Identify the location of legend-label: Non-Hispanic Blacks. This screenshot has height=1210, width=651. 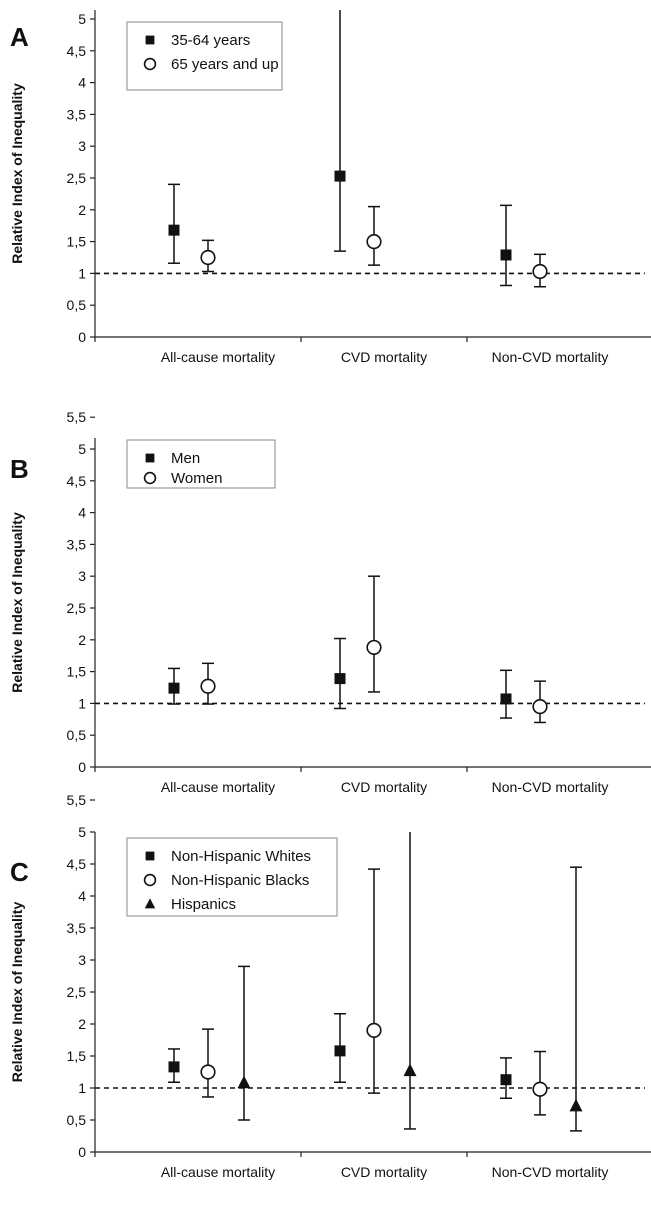
(240, 880).